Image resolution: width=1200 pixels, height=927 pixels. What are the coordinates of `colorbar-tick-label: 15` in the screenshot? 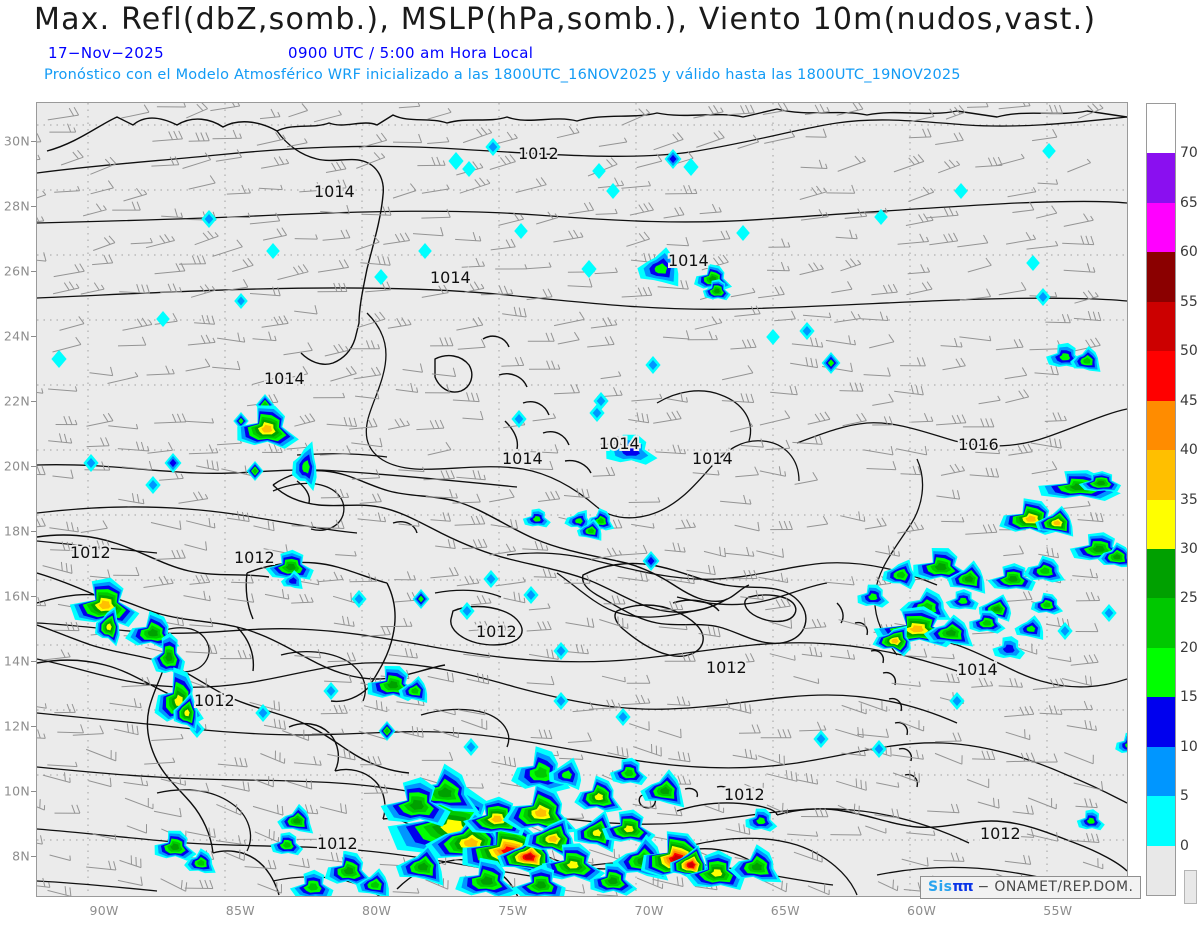 It's located at (1189, 697).